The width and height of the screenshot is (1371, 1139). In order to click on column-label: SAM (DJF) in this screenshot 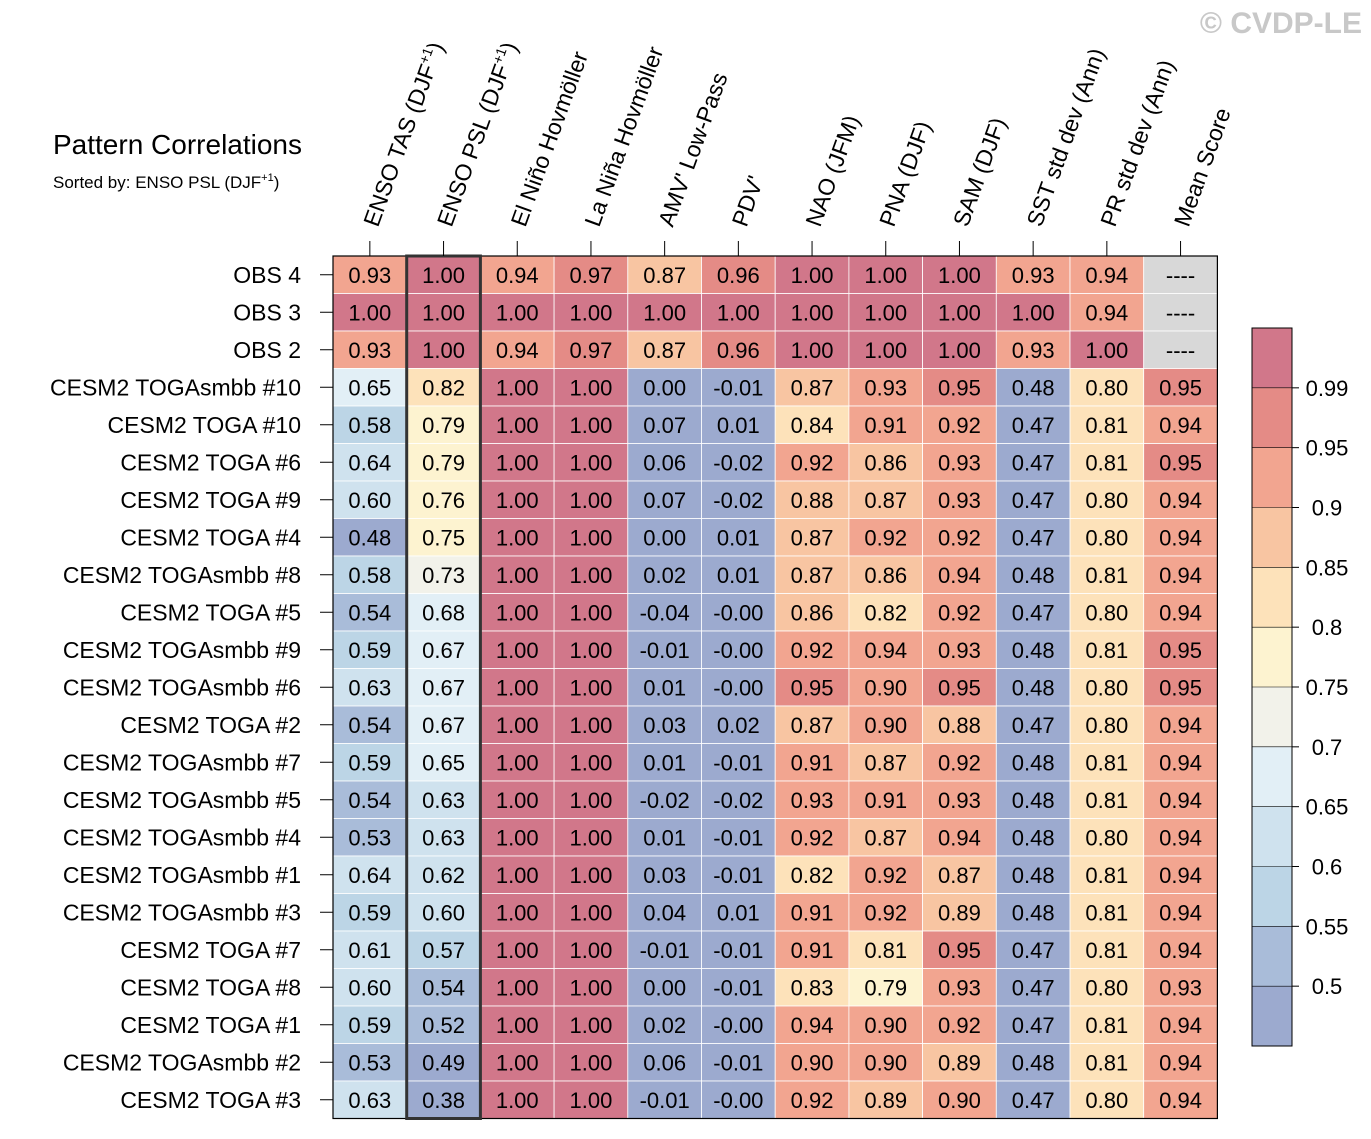, I will do `click(979, 172)`.